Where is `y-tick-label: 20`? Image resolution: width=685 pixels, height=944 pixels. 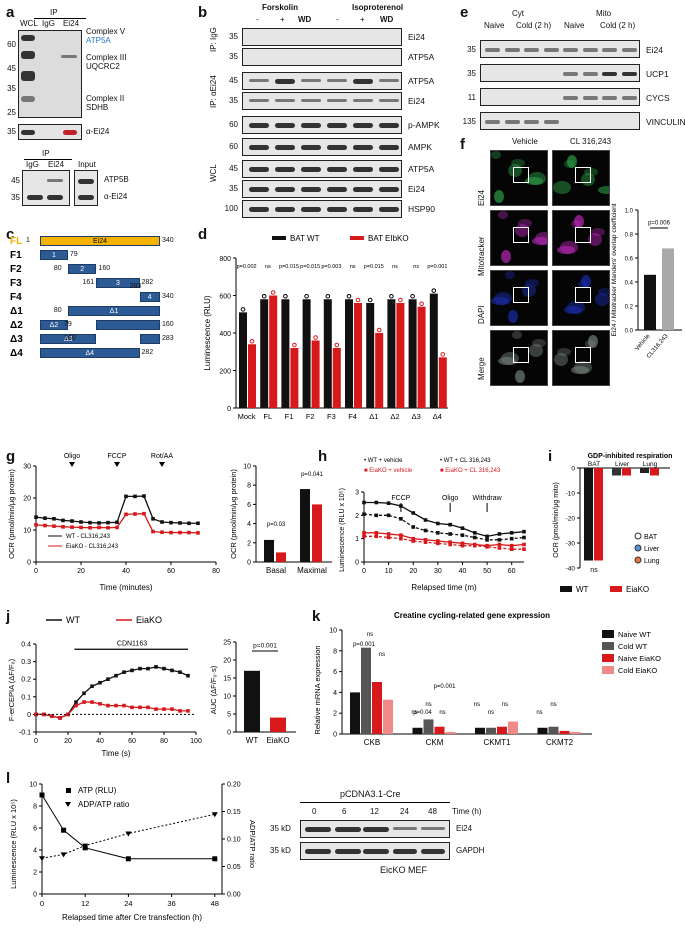 y-tick-label: 20 is located at coordinates (227, 661).